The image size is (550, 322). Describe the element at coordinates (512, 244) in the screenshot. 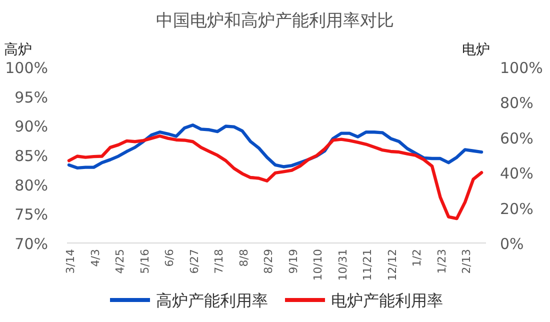

I see `y2-tick-label: 0%` at that location.